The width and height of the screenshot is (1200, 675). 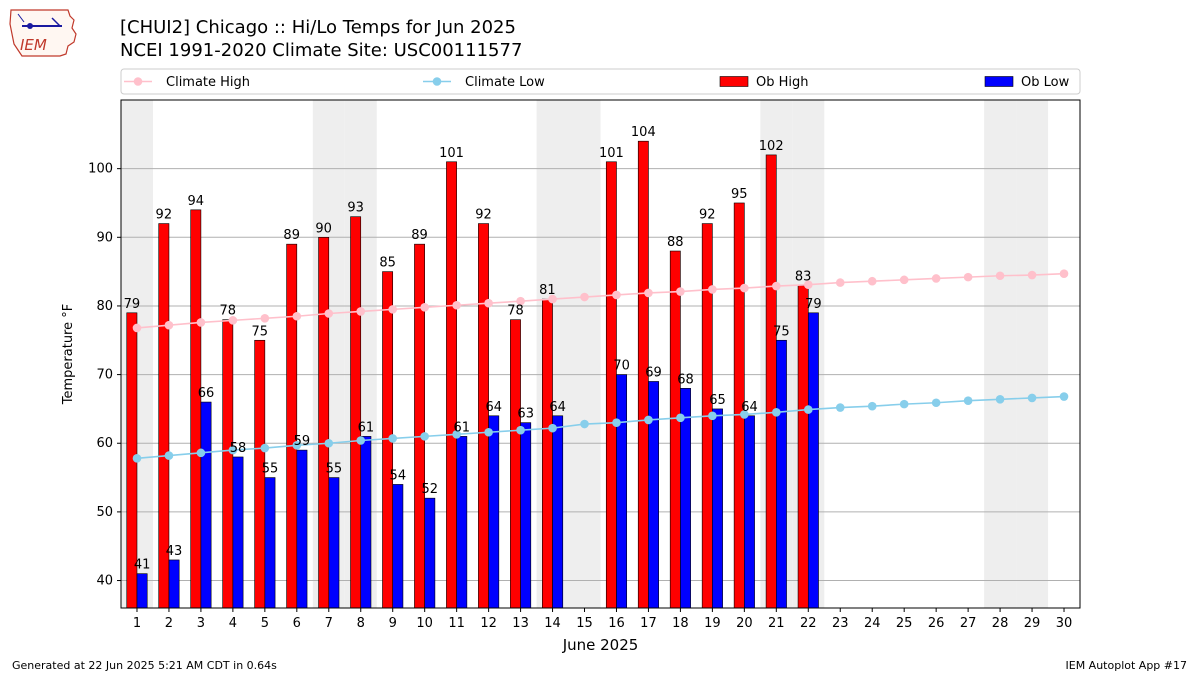 I want to click on ob-low-label: 79, so click(x=813, y=304).